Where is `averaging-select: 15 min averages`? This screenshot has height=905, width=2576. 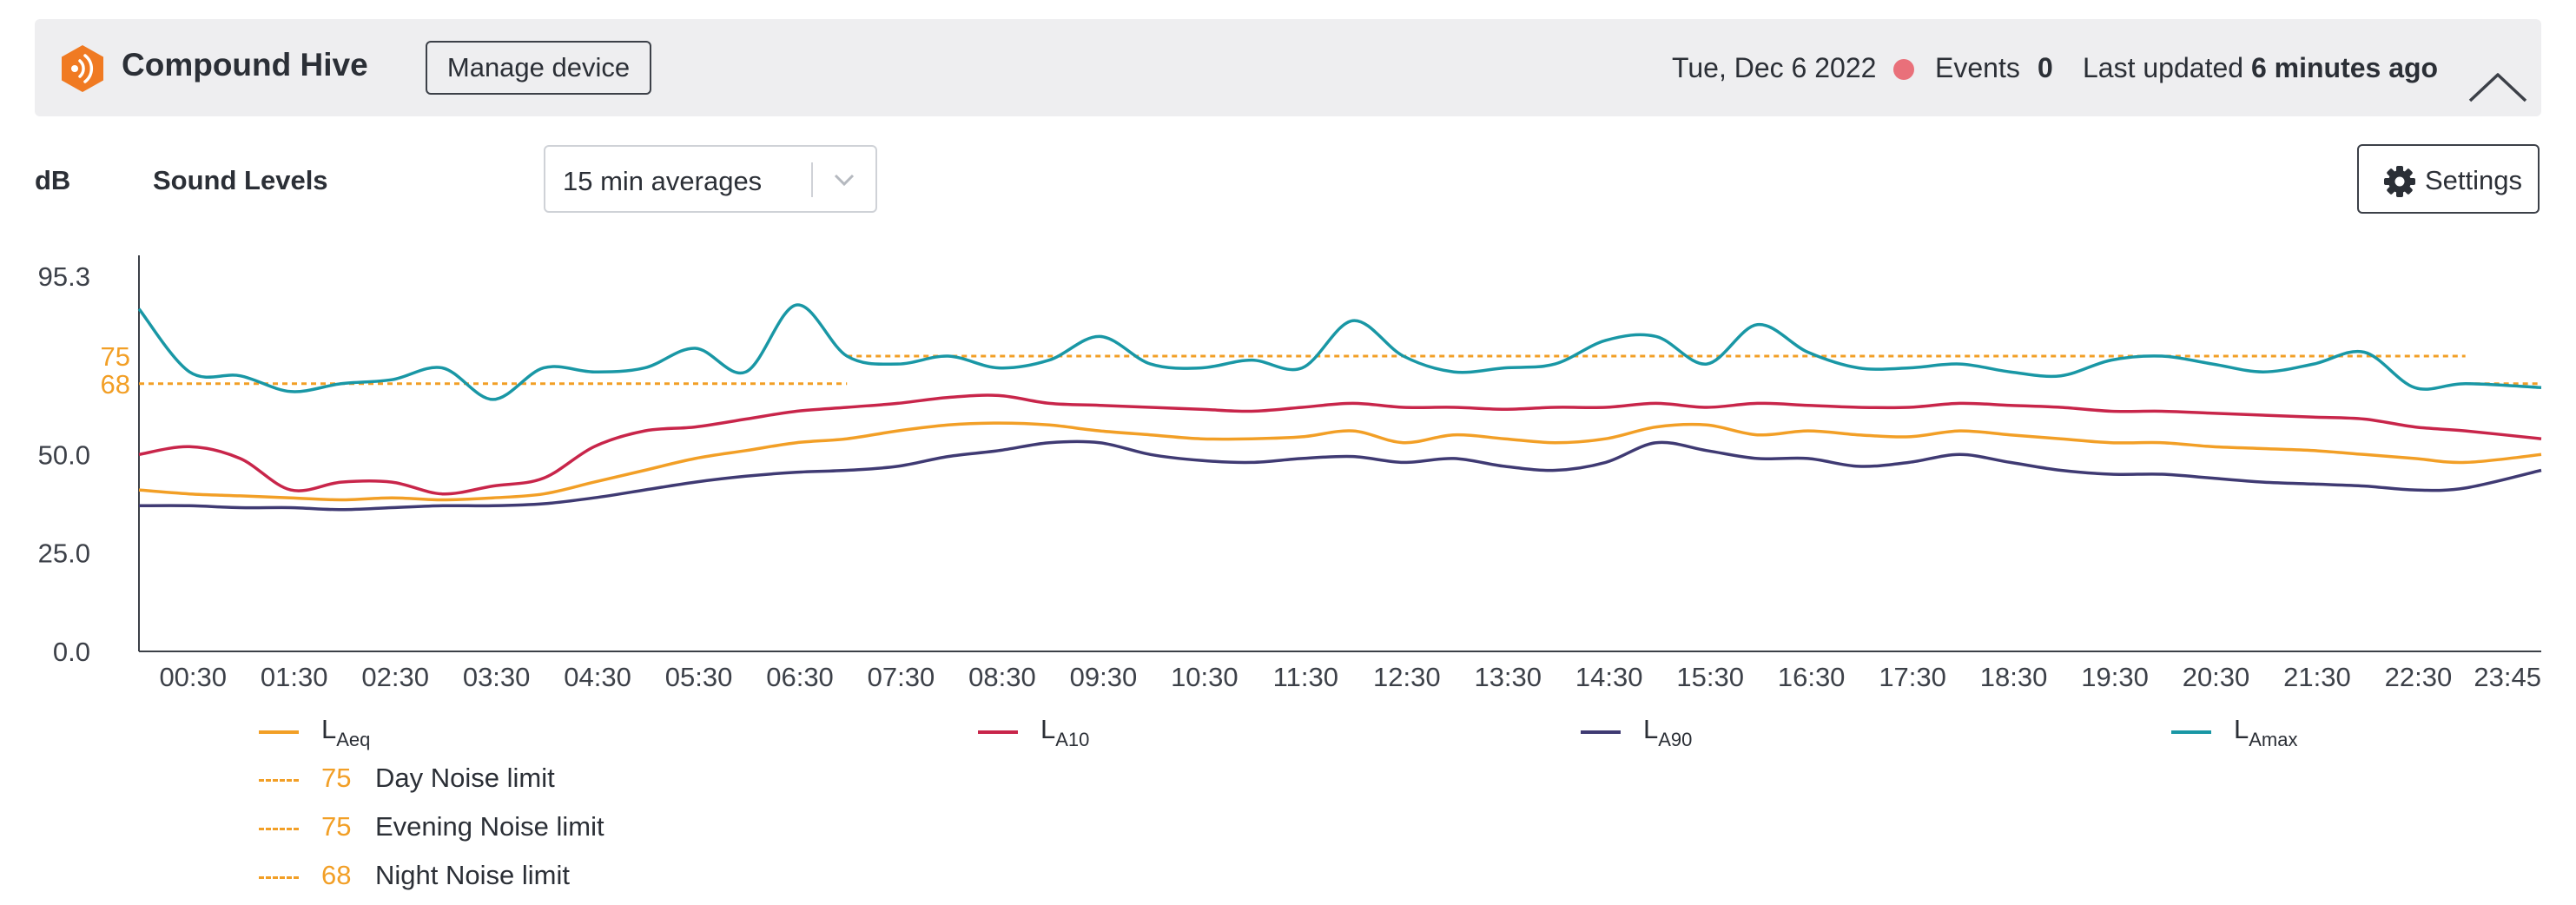 averaging-select: 15 min averages is located at coordinates (711, 179).